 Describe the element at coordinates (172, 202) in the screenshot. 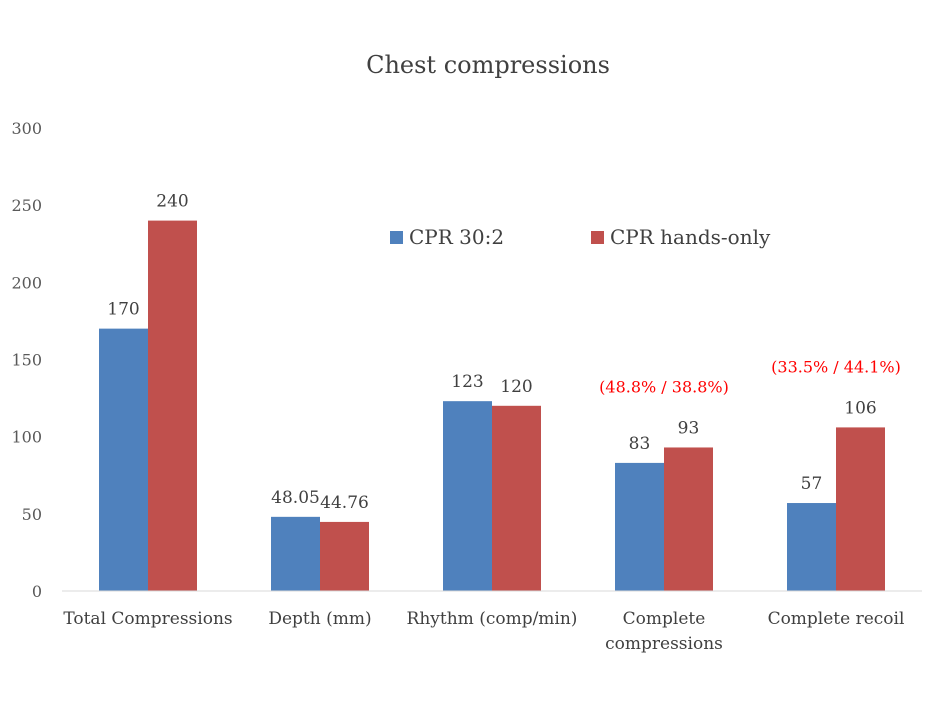

I see `data-label: 240` at that location.